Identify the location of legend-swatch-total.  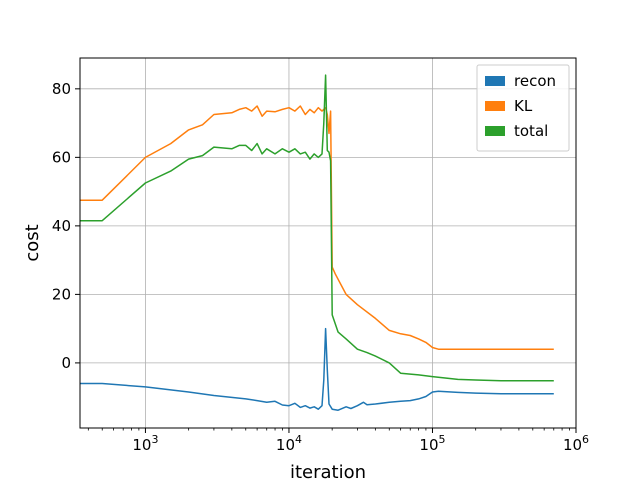
(495, 131).